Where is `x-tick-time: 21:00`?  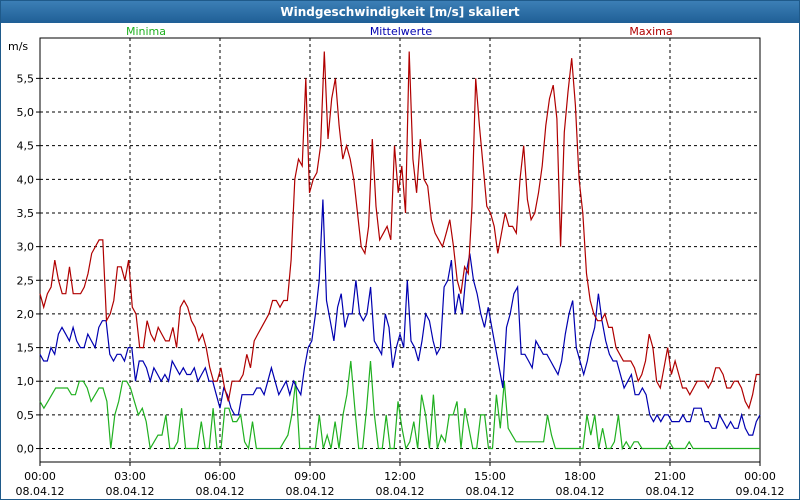 x-tick-time: 21:00 is located at coordinates (670, 476).